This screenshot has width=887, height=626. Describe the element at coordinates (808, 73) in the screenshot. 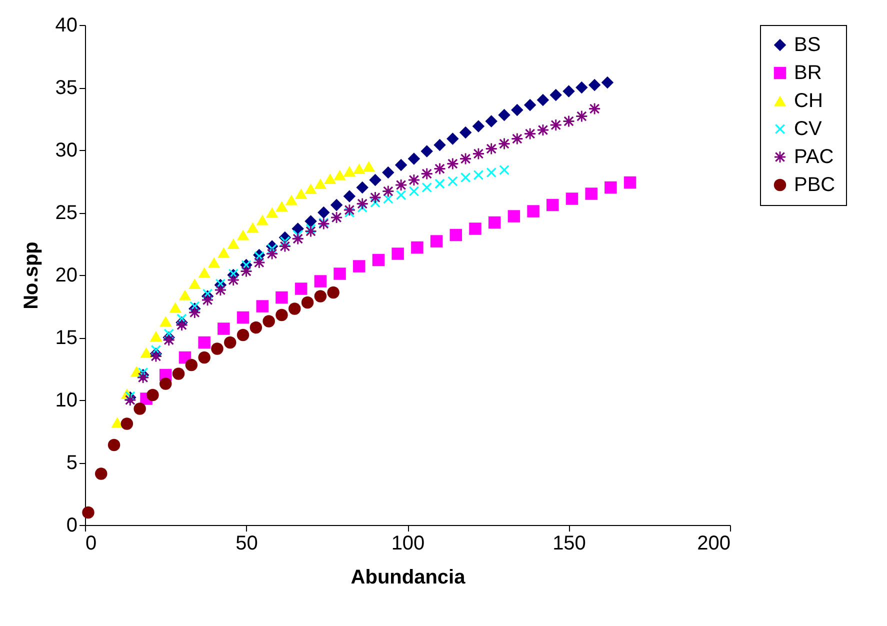

I see `legend-label: BR` at that location.